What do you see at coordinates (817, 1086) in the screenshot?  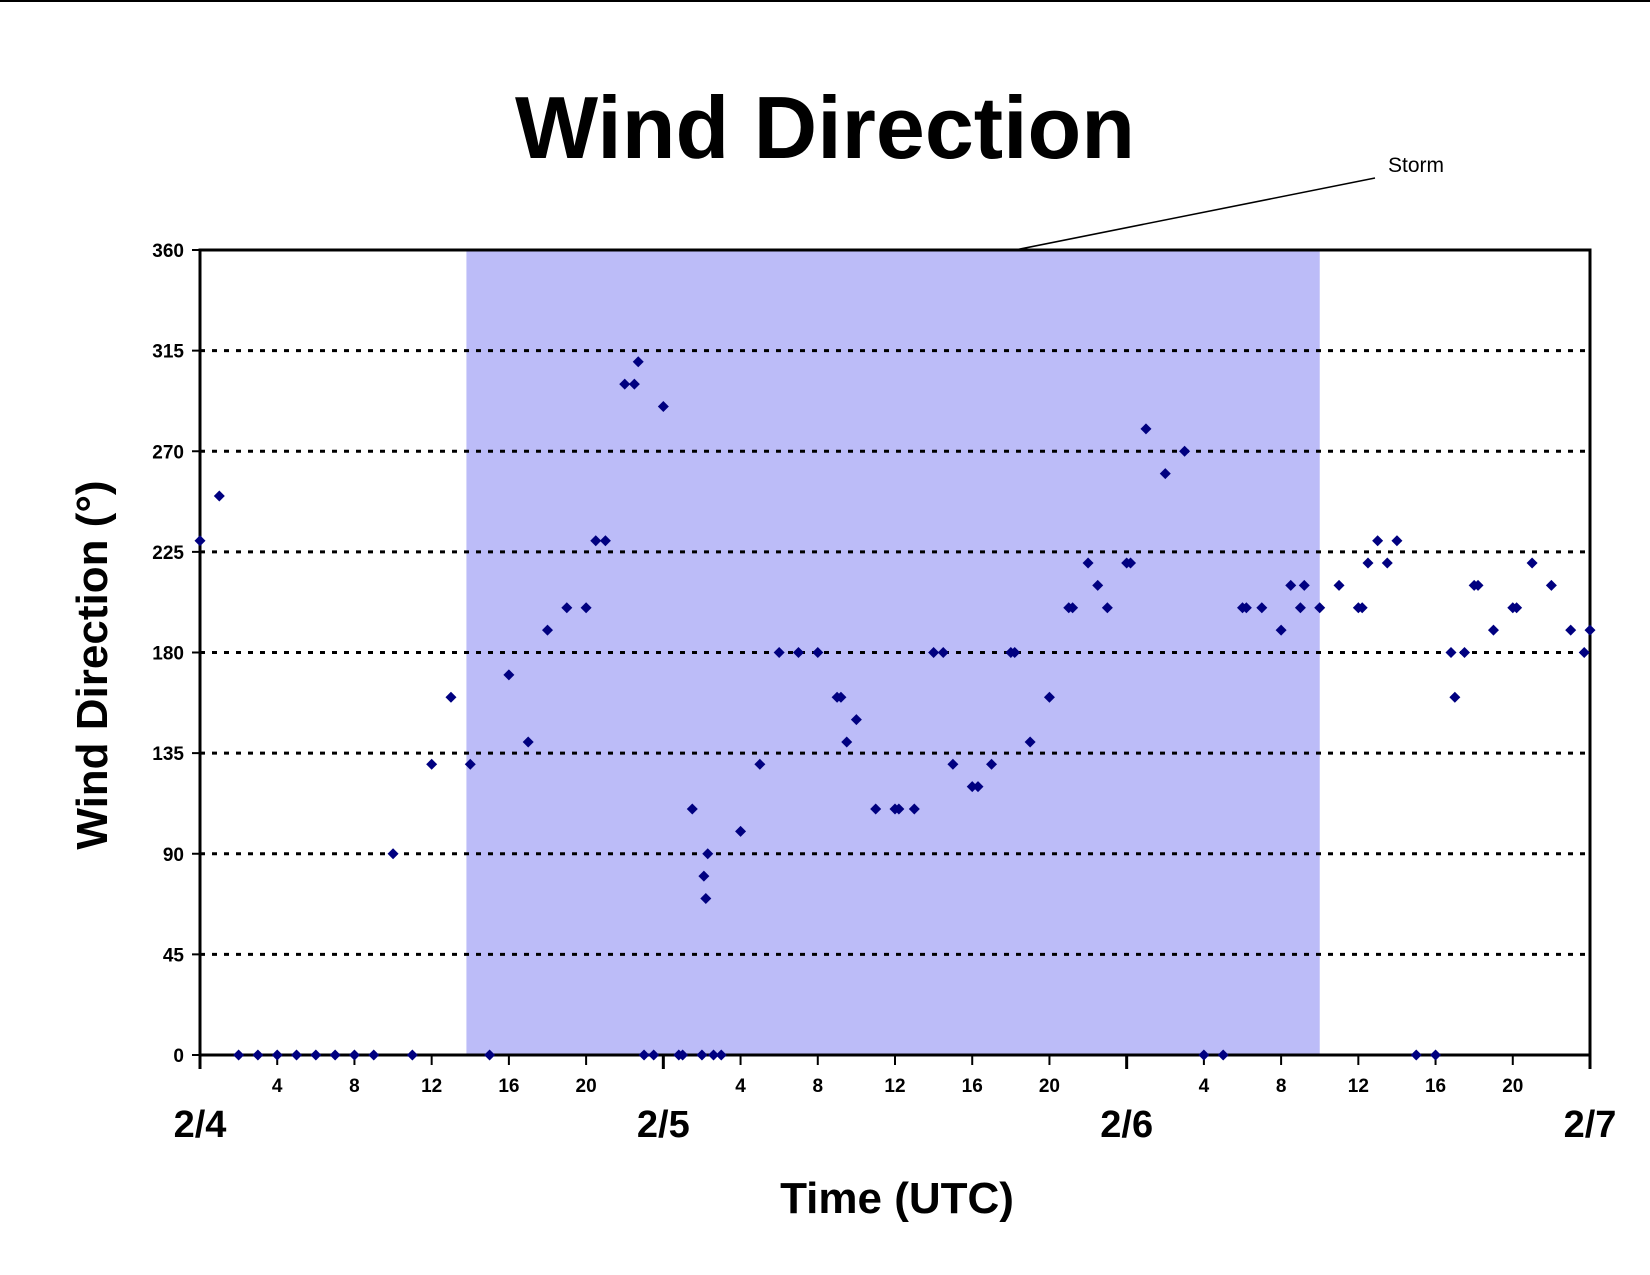 I see `x-tick-label-32: 8` at bounding box center [817, 1086].